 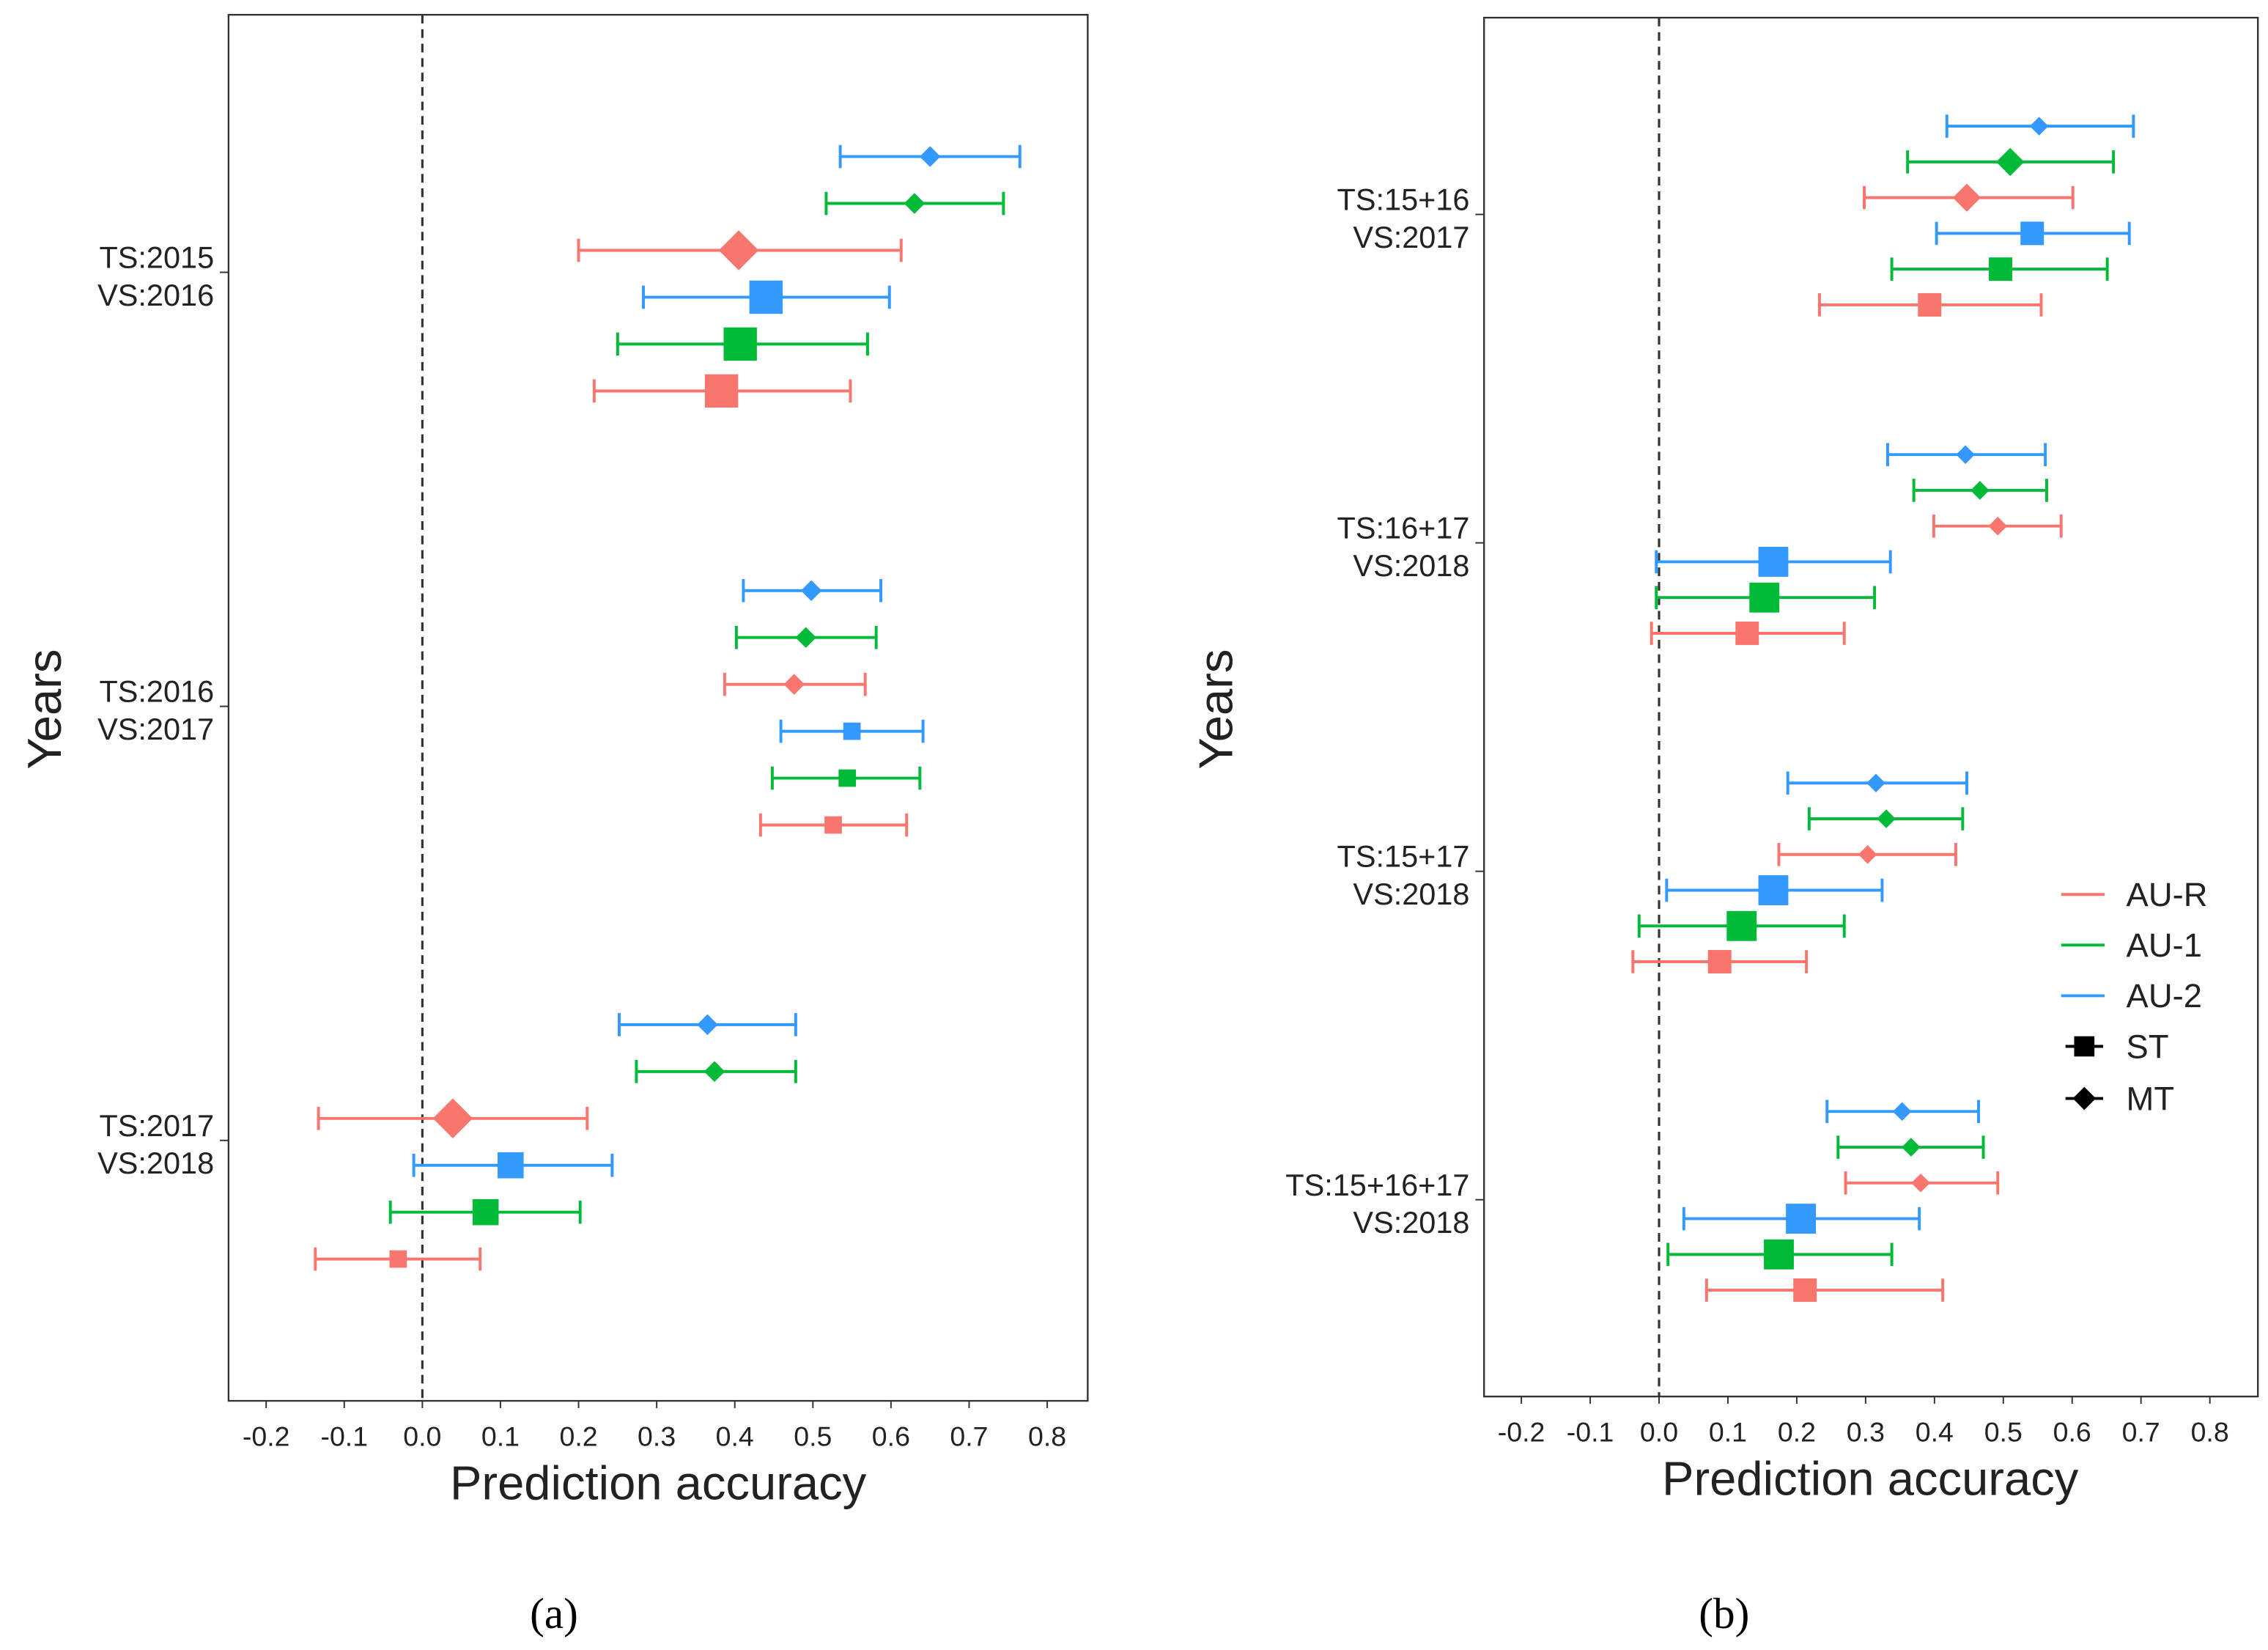 What do you see at coordinates (1724, 1613) in the screenshot?
I see `panel-caption: (b)` at bounding box center [1724, 1613].